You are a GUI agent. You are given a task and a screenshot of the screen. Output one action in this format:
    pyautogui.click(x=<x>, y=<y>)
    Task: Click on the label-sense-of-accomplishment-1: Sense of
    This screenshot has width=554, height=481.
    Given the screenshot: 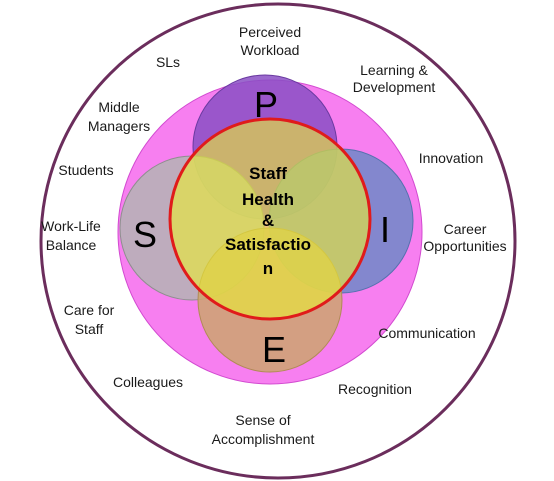 What is the action you would take?
    pyautogui.click(x=262, y=420)
    